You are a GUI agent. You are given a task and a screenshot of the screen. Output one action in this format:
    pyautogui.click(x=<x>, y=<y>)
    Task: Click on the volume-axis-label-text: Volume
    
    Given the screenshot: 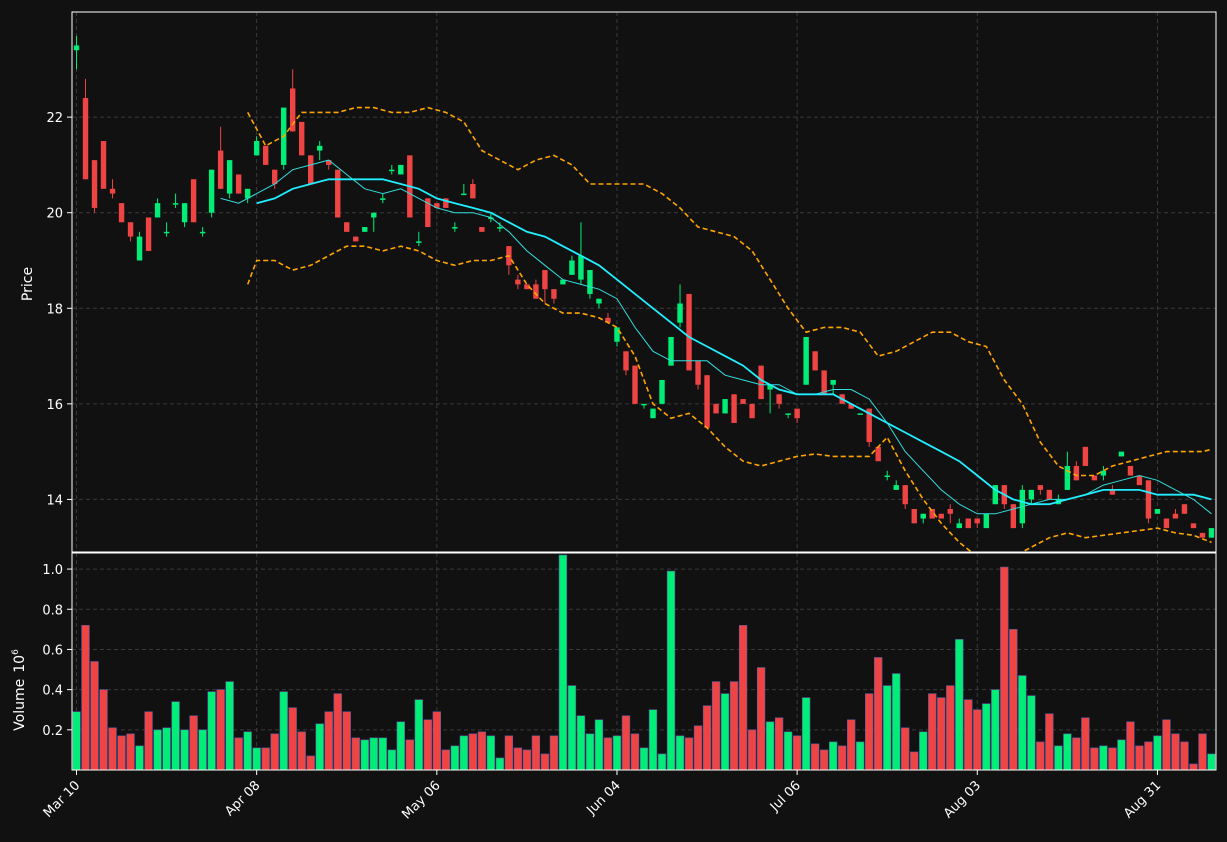 What is the action you would take?
    pyautogui.click(x=20, y=705)
    